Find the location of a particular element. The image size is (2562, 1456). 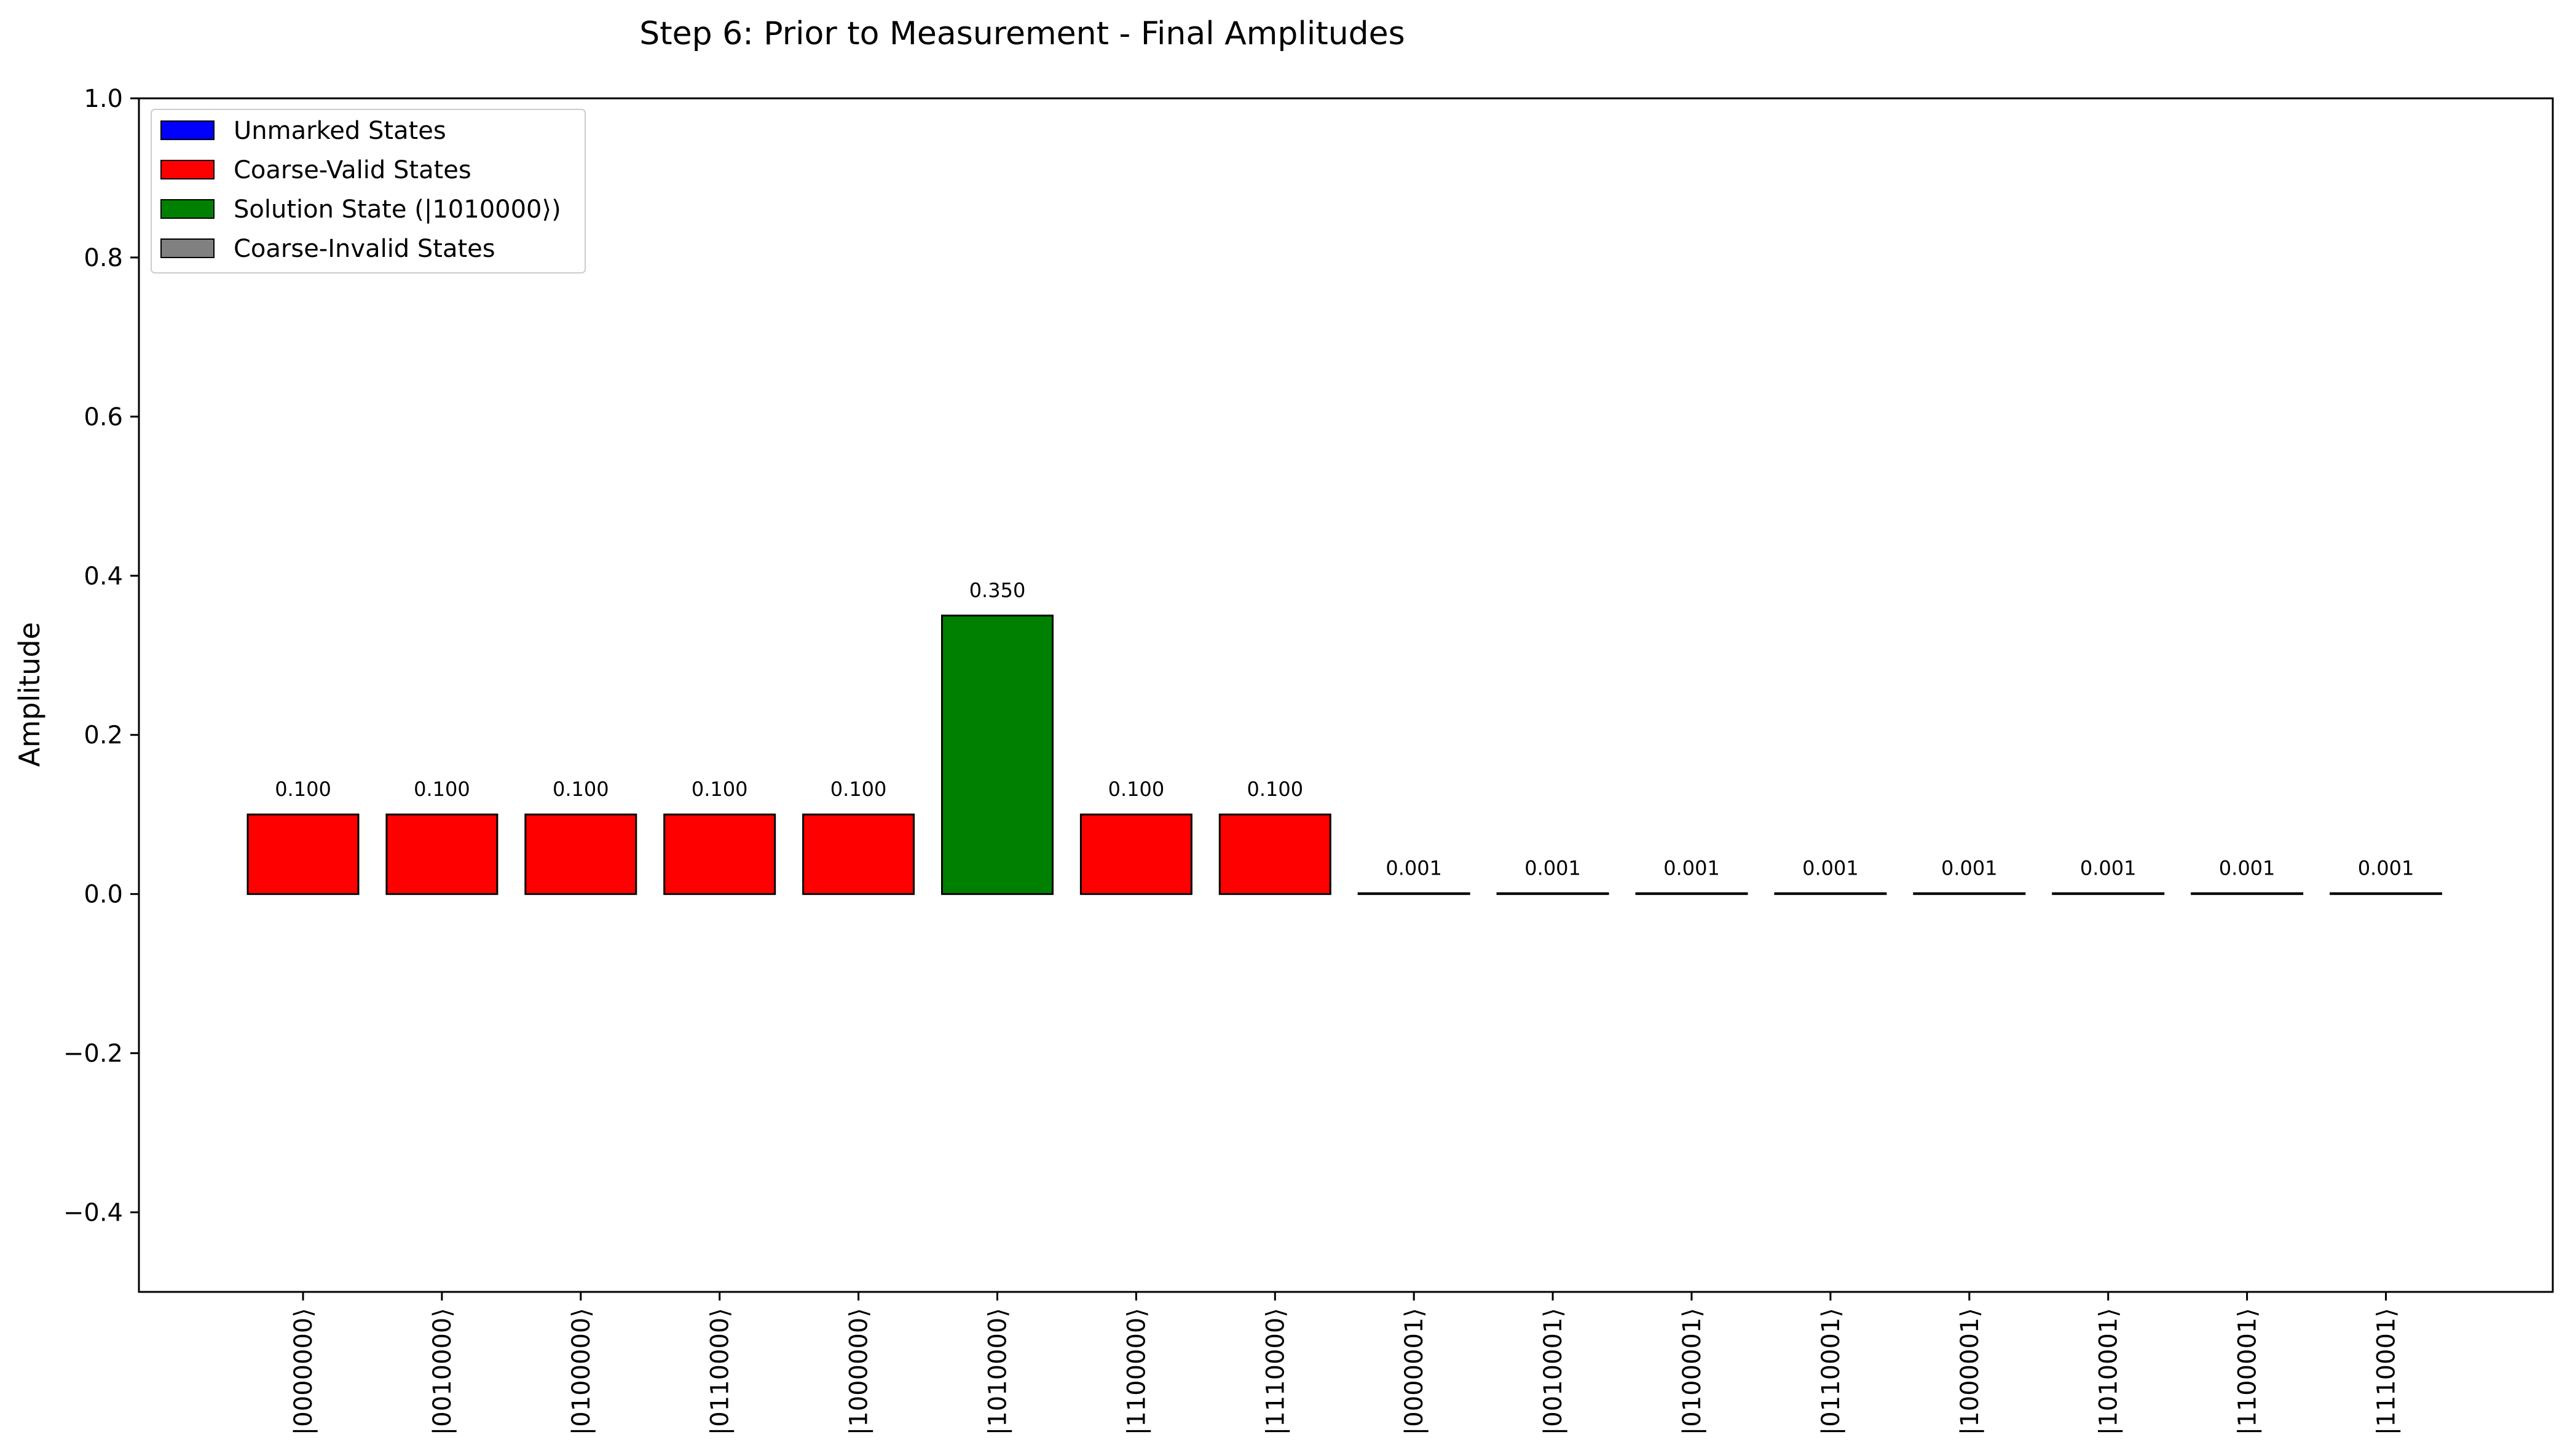

x-tick-label: |1010000⟩ is located at coordinates (998, 1371).